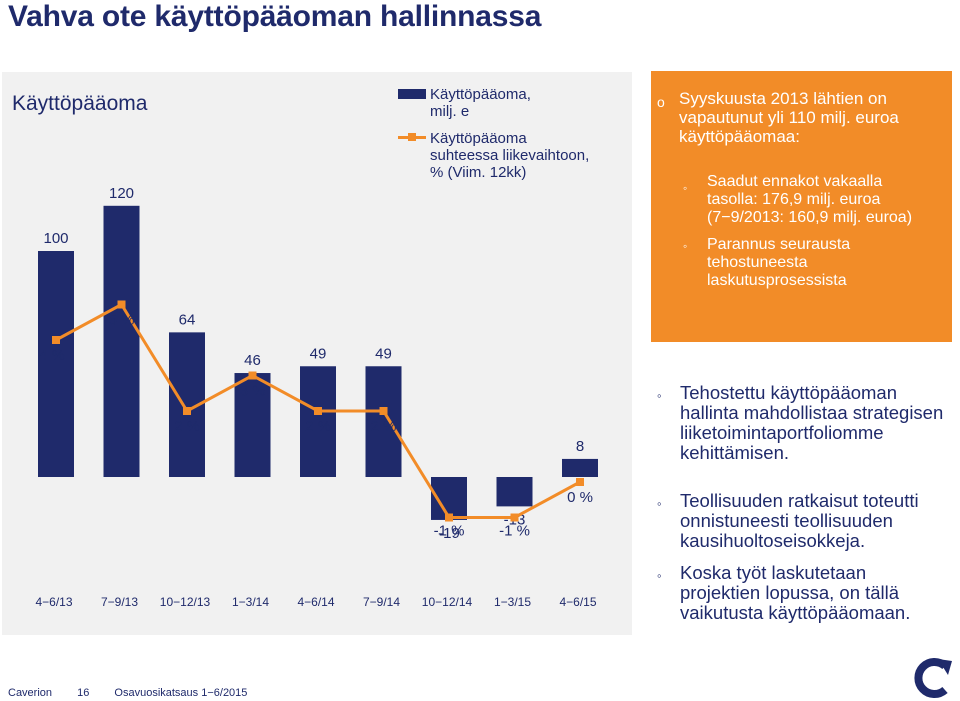 The image size is (960, 701). I want to click on bar-value-label-6: -19, so click(449, 533).